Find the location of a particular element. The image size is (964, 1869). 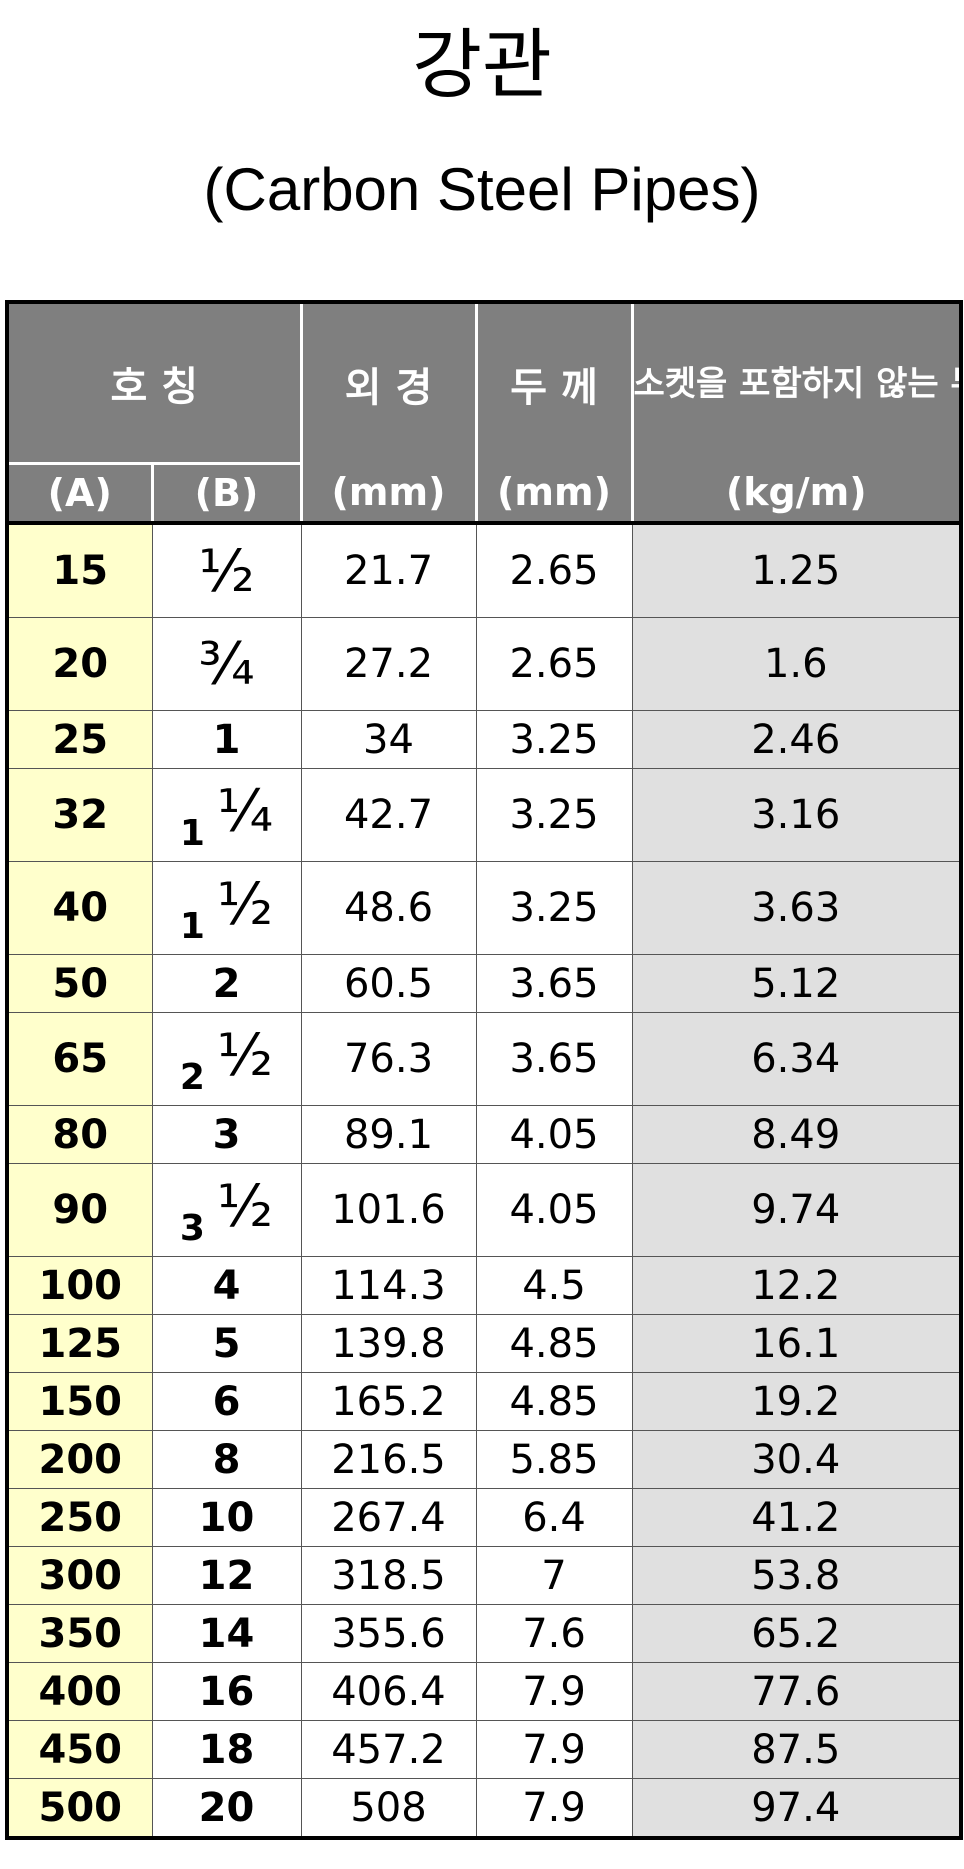

header-thickness: 두 께 is located at coordinates (555, 383).